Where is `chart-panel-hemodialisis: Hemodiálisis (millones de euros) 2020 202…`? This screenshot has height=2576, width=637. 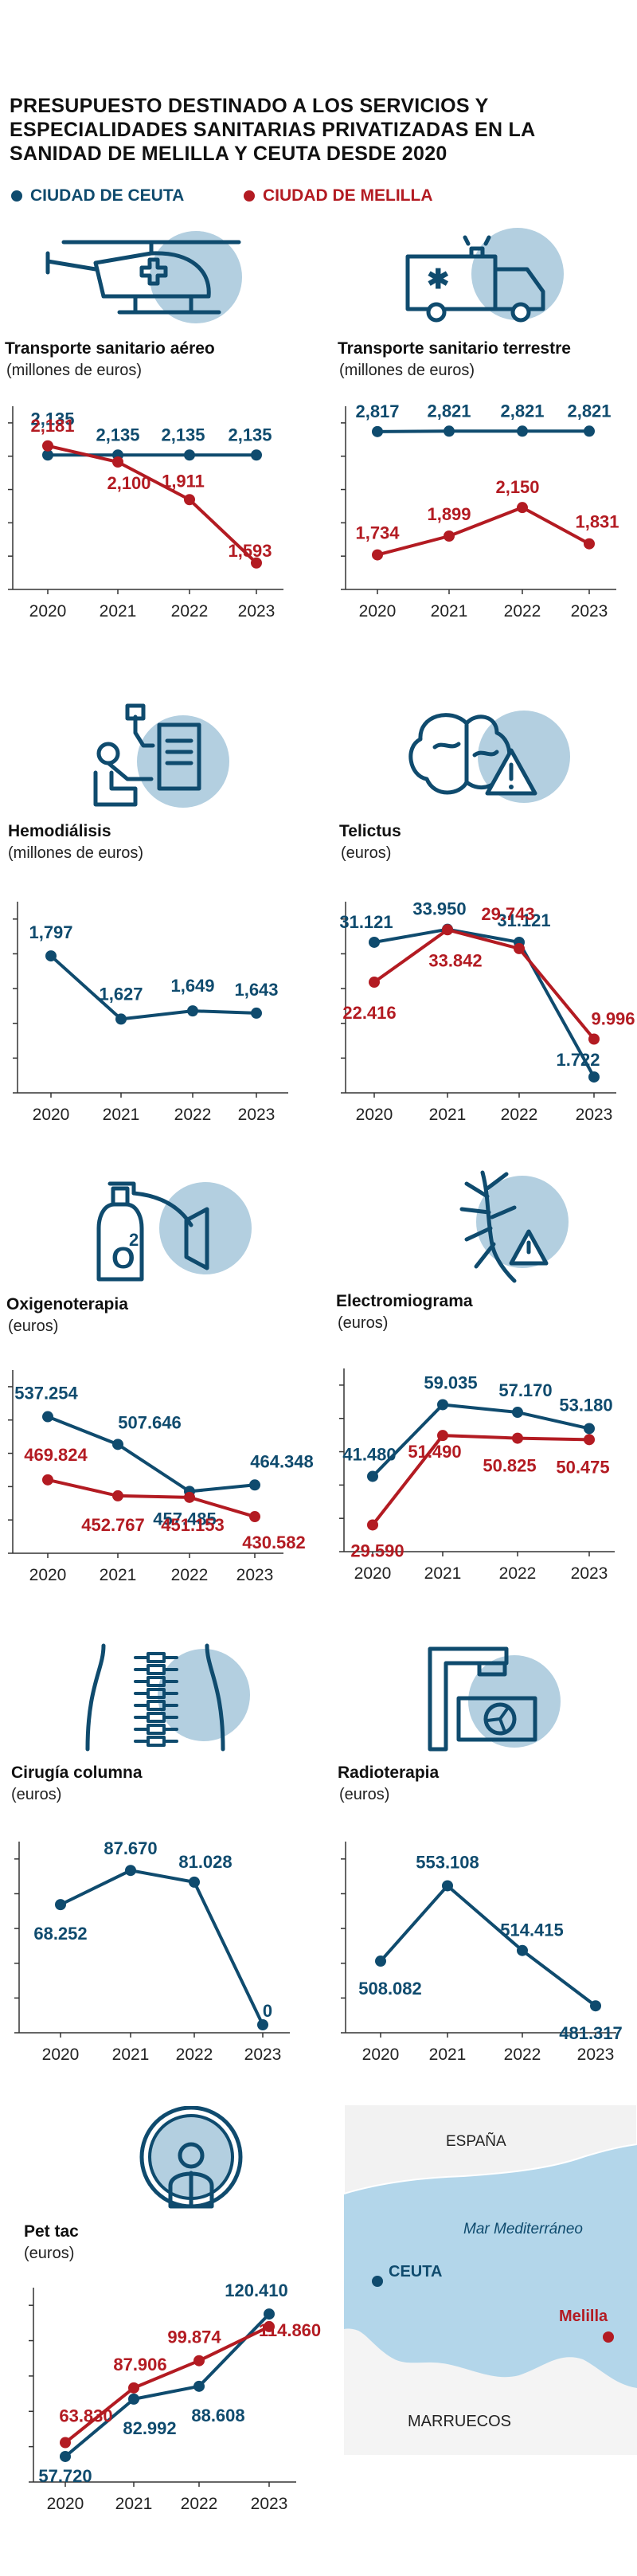 chart-panel-hemodialisis: Hemodiálisis (millones de euros) 2020 202… is located at coordinates (155, 916).